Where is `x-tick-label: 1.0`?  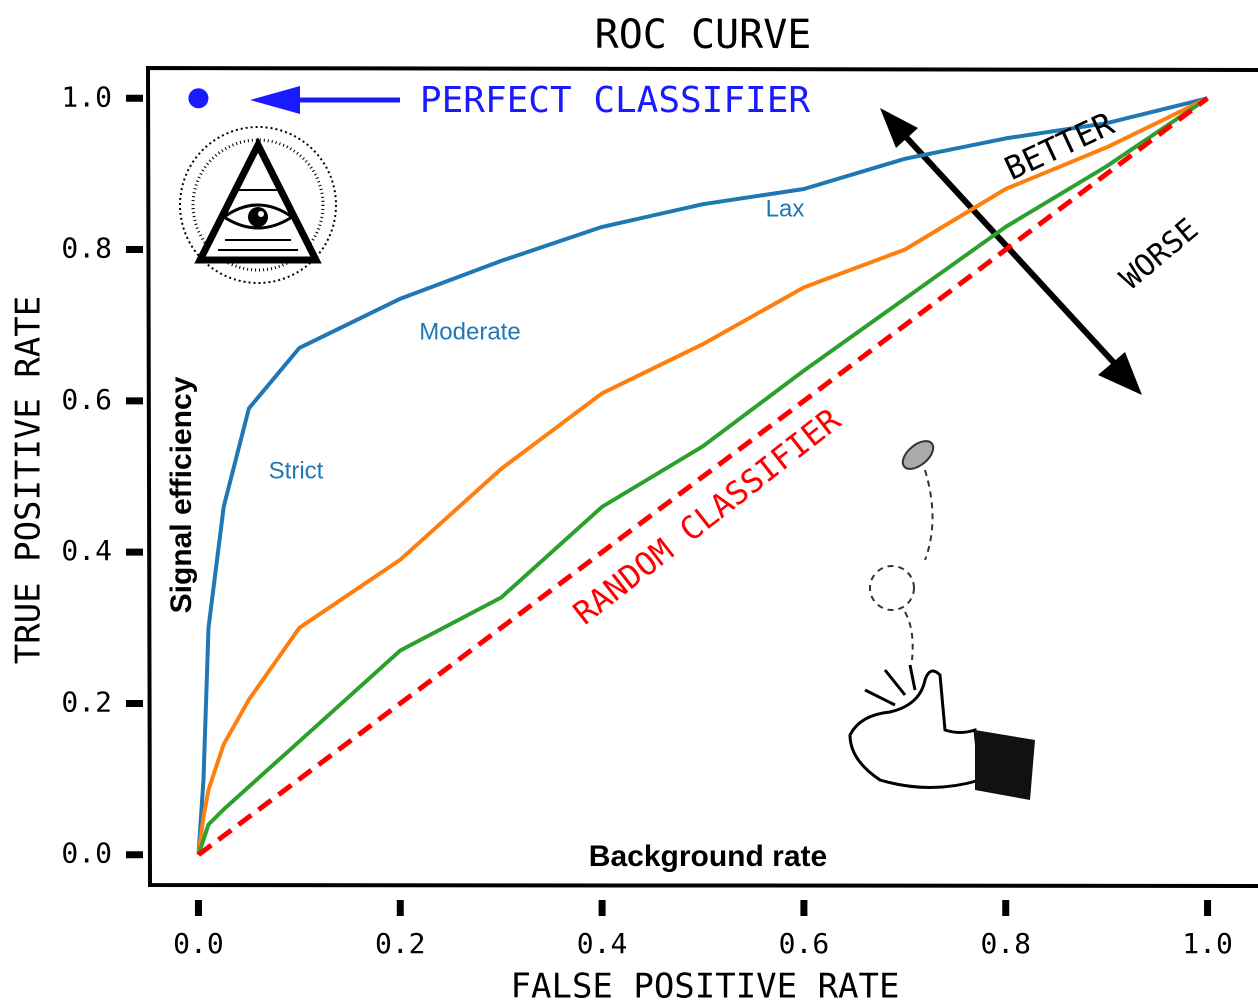 x-tick-label: 1.0 is located at coordinates (1207, 943).